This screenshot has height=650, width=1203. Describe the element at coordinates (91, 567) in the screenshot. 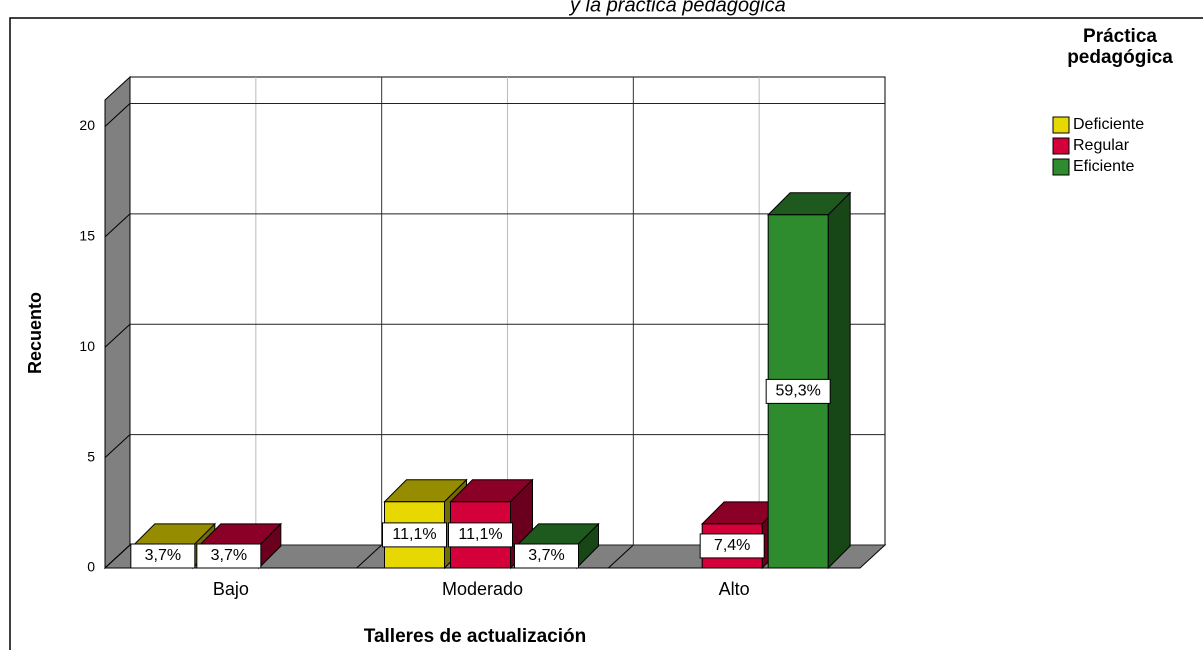

I see `y-tick-label: 0` at that location.